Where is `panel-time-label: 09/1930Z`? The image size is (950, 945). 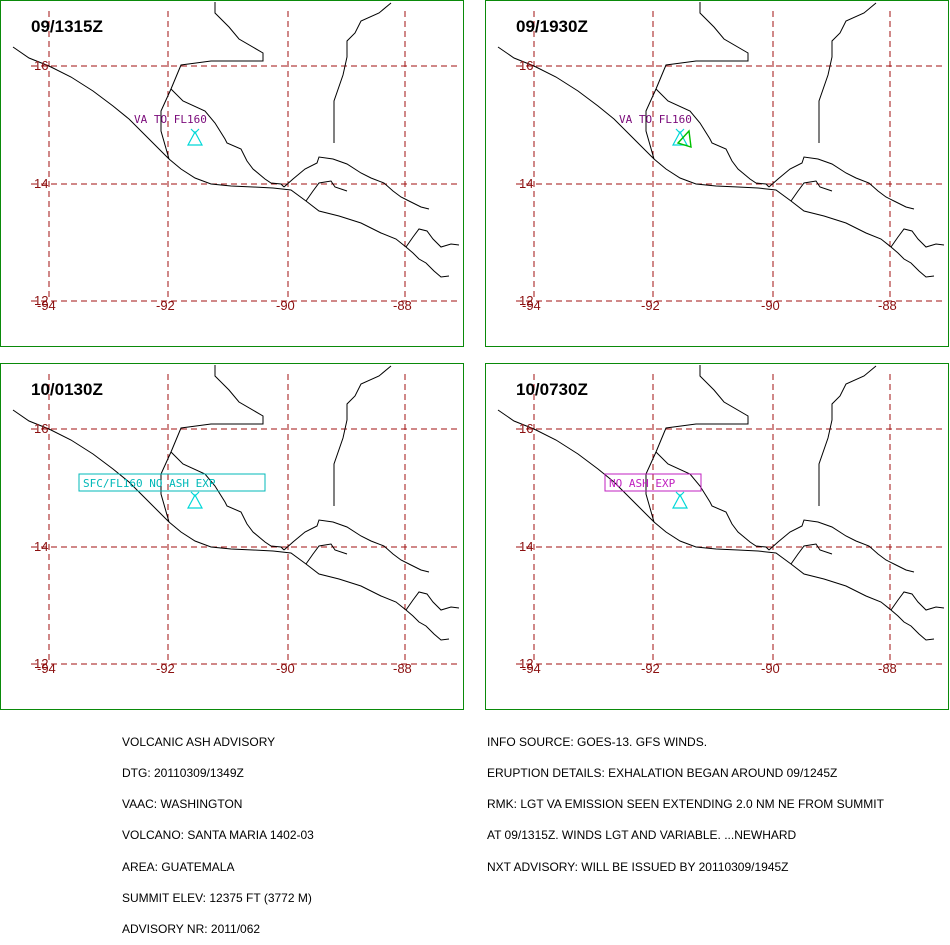 panel-time-label: 09/1930Z is located at coordinates (552, 26).